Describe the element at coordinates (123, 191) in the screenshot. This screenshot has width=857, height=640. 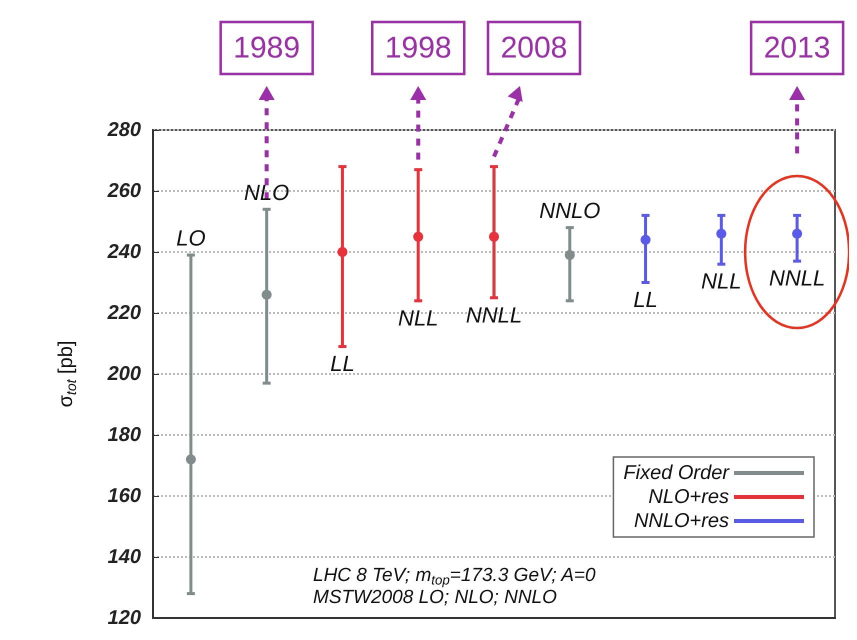
I see `y-tick-label: 260` at that location.